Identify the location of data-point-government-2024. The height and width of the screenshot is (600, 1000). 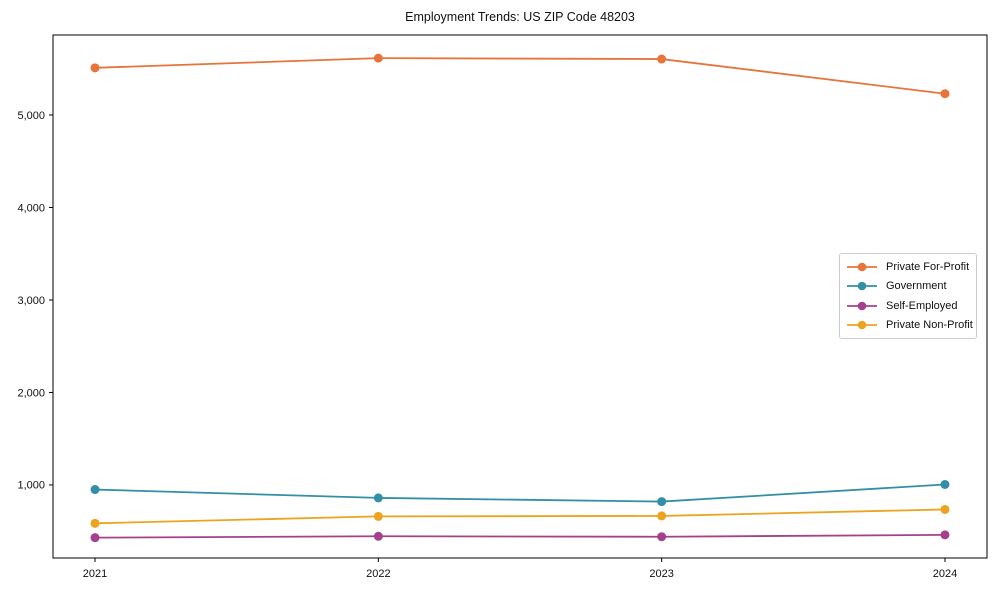
(945, 484).